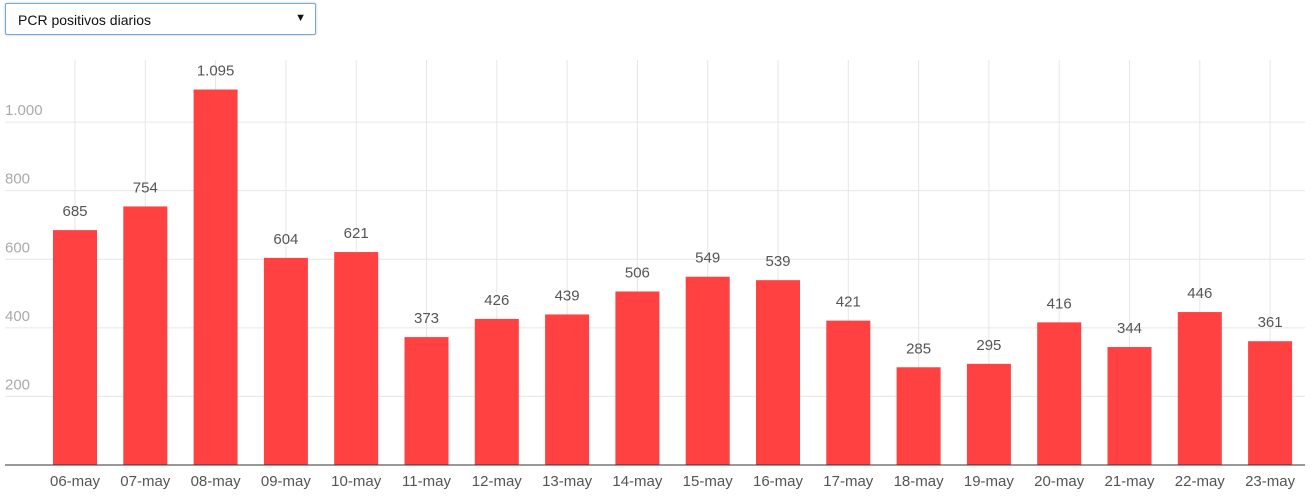 Image resolution: width=1312 pixels, height=498 pixels. I want to click on y-tick-label: 800, so click(17, 179).